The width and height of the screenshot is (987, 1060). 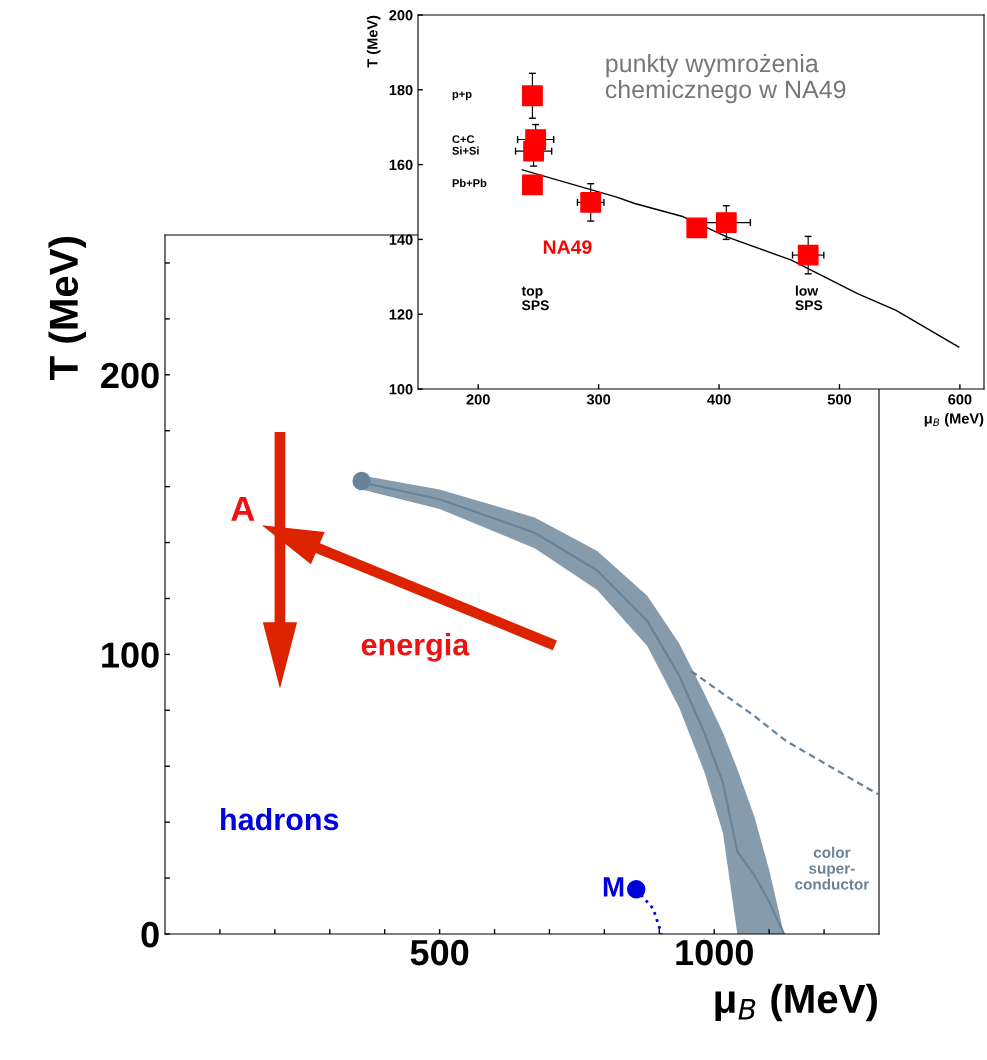 What do you see at coordinates (567, 247) in the screenshot?
I see `annotation: NA49` at bounding box center [567, 247].